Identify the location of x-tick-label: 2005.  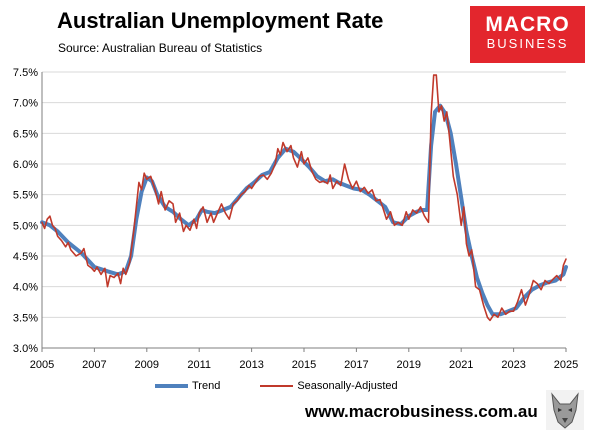
(42, 365).